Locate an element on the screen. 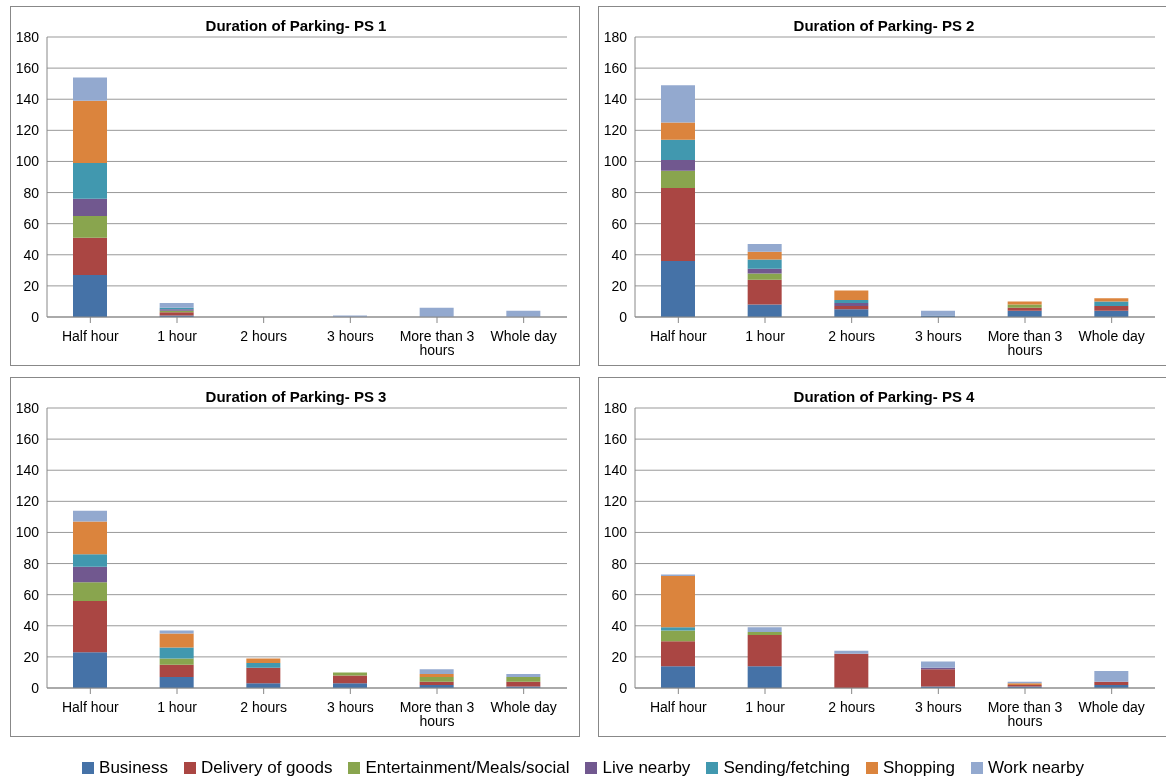 The height and width of the screenshot is (784, 1166). legend-label: Work nearby is located at coordinates (1035, 768).